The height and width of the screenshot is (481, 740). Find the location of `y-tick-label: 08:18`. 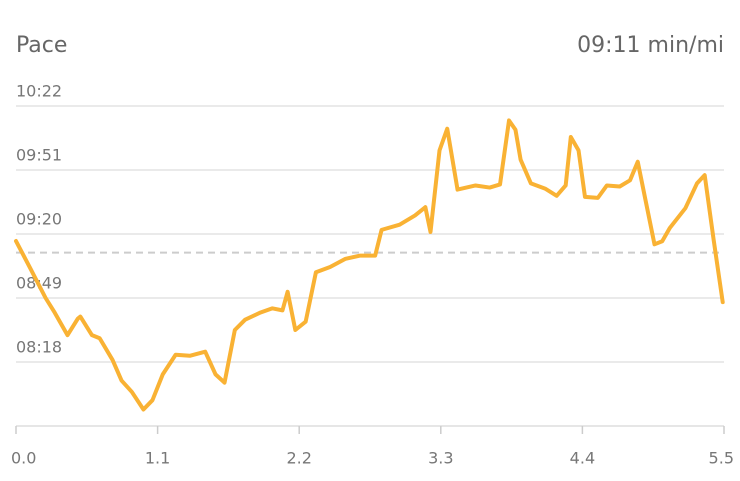

y-tick-label: 08:18 is located at coordinates (39, 347).